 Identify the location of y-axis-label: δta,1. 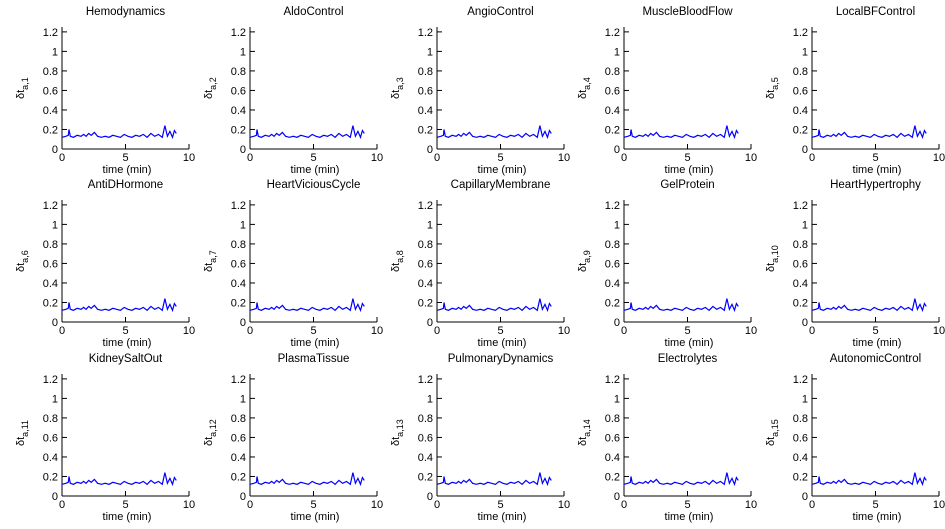
(22, 88).